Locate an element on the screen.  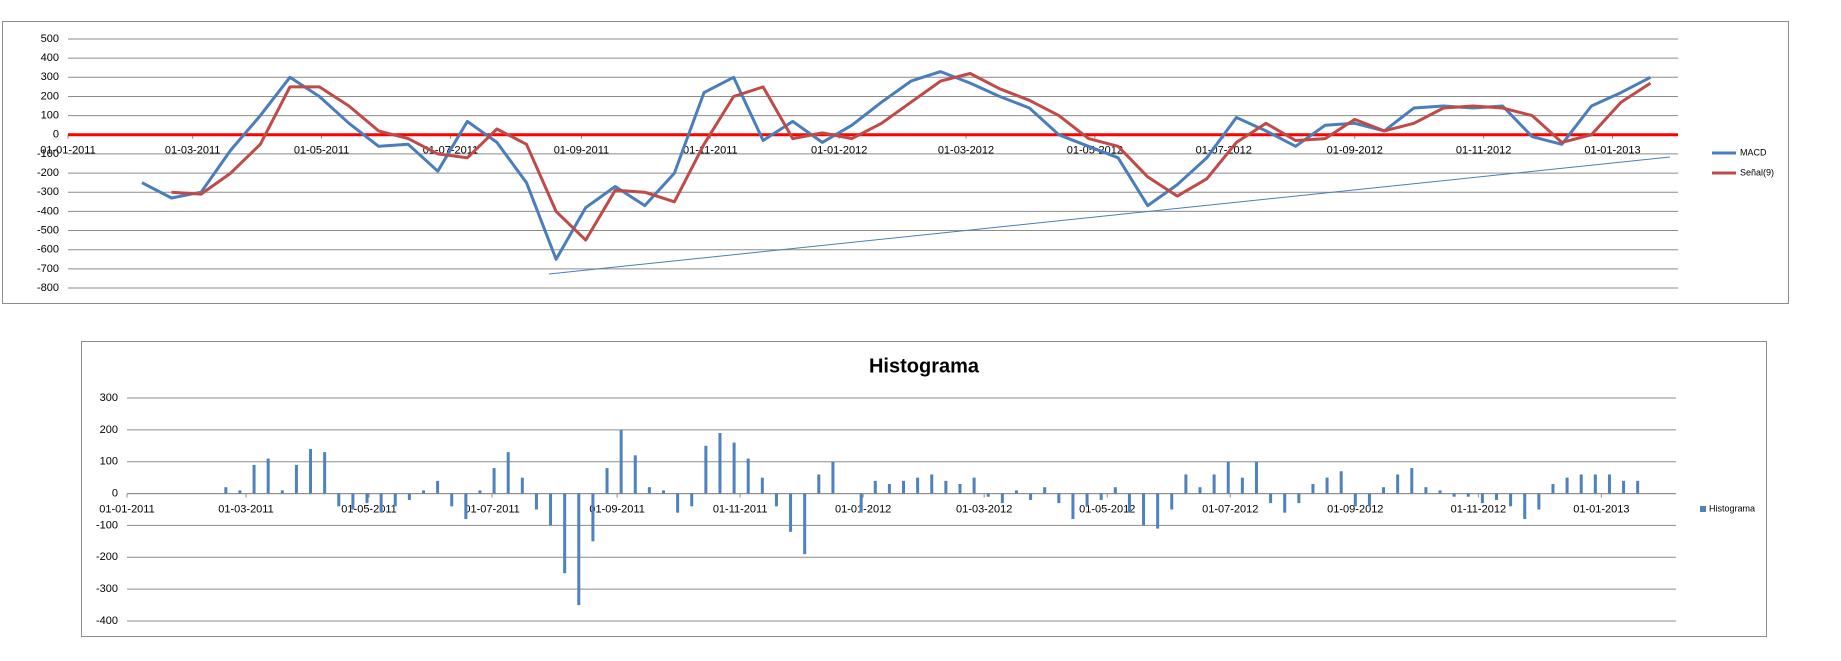
y-tick-label: 500 is located at coordinates (50, 39).